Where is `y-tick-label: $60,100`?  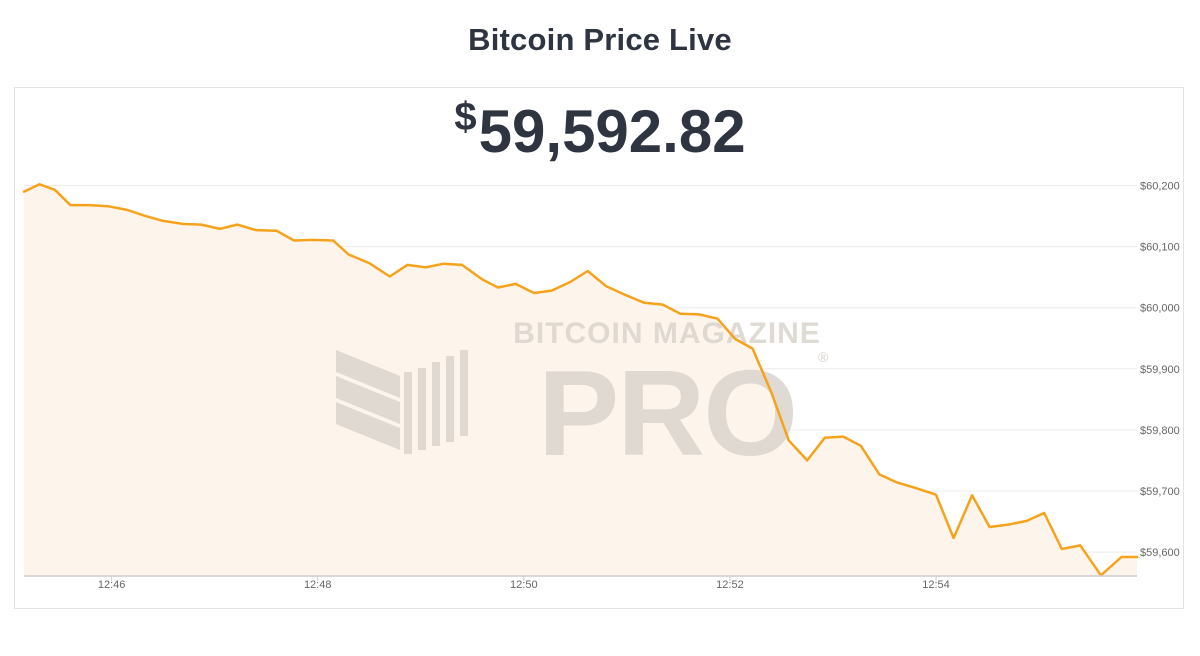 y-tick-label: $60,100 is located at coordinates (1160, 248).